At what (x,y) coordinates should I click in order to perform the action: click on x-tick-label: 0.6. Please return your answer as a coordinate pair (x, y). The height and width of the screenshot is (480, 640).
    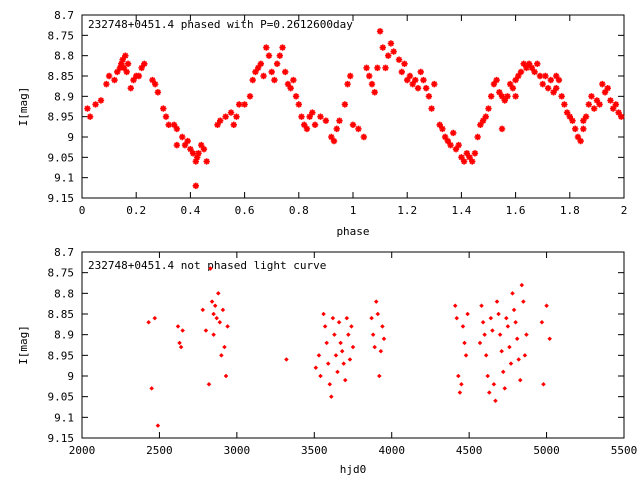
    Looking at the image, I should click on (245, 210).